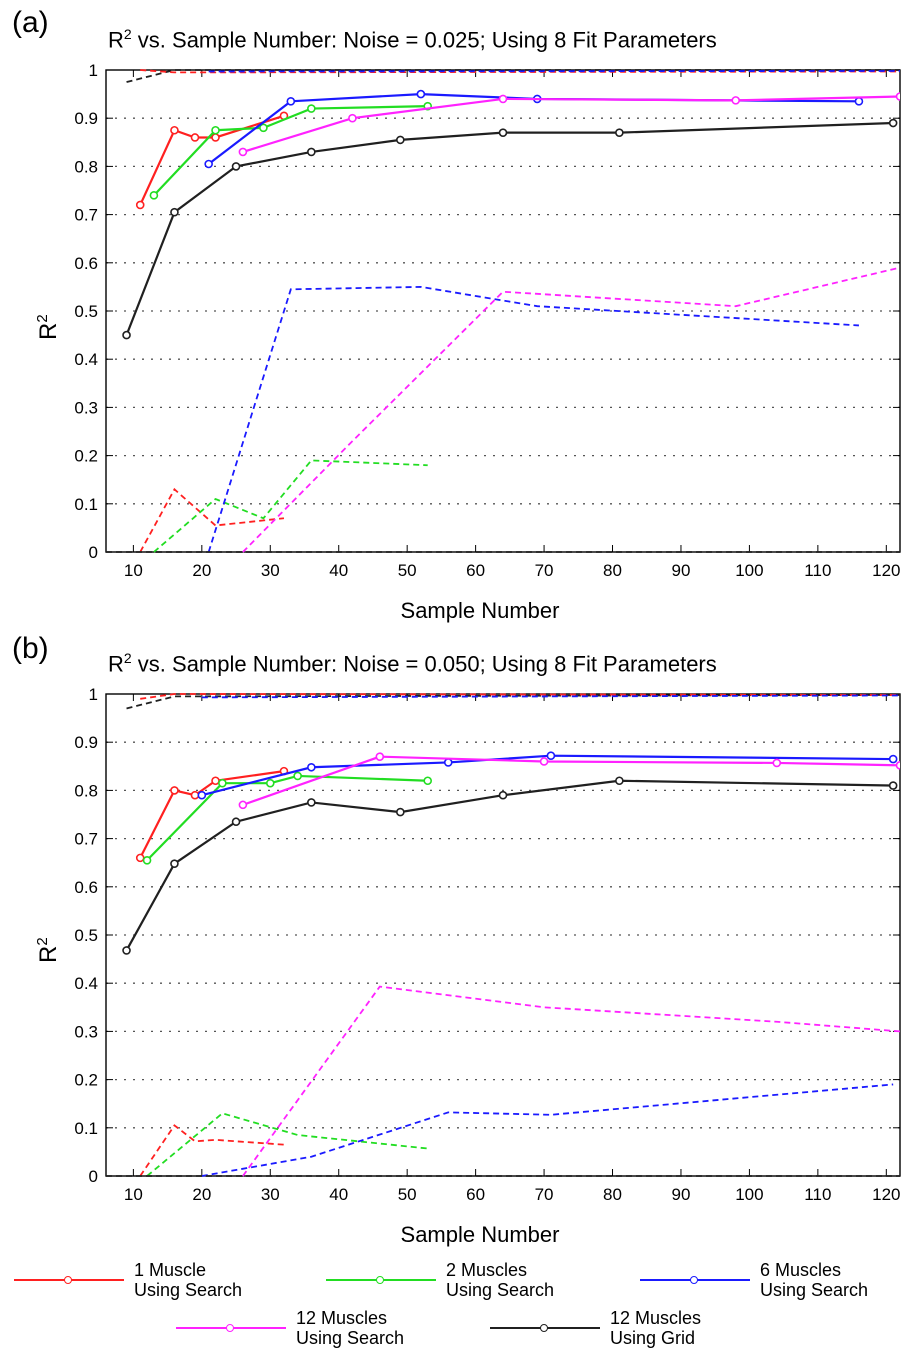 This screenshot has width=908, height=1355. What do you see at coordinates (48, 954) in the screenshot?
I see `y-axis-label-b-base: R` at bounding box center [48, 954].